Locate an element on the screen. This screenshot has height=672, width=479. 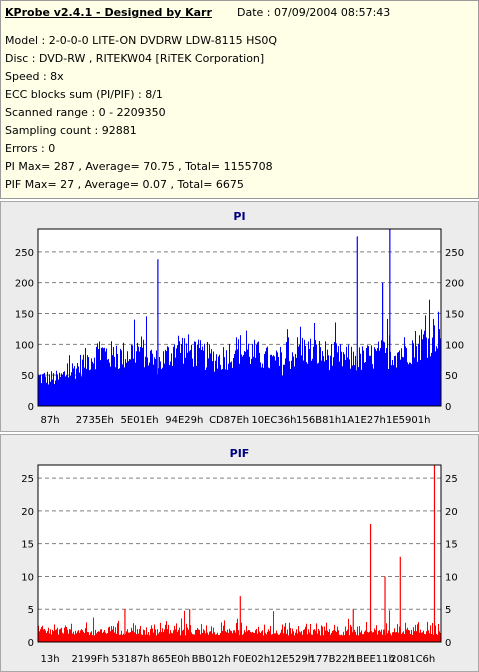
pif-y-tick-right: 10 is located at coordinates (451, 577).